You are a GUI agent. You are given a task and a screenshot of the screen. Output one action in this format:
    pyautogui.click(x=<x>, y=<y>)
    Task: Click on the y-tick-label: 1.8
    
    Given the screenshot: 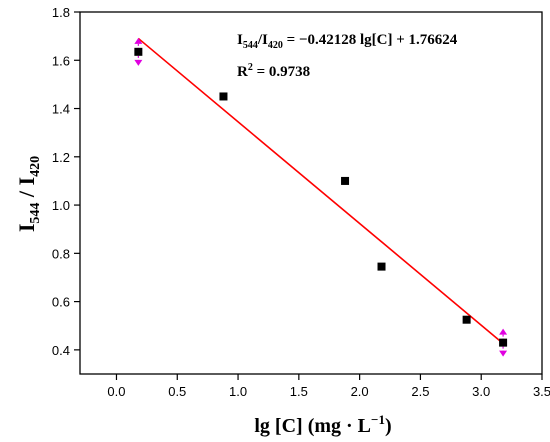 What is the action you would take?
    pyautogui.click(x=61, y=12)
    